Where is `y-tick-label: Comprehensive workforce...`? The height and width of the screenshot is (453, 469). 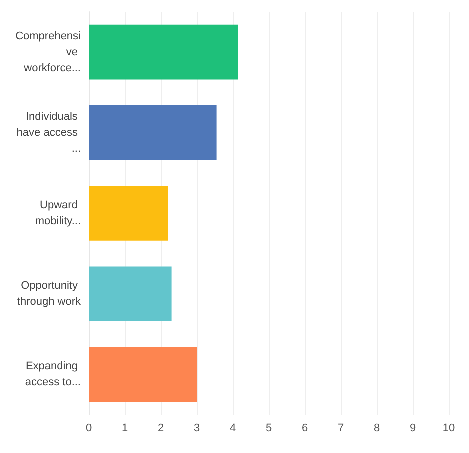 y-tick-label: Comprehensive workforce... is located at coordinates (48, 52).